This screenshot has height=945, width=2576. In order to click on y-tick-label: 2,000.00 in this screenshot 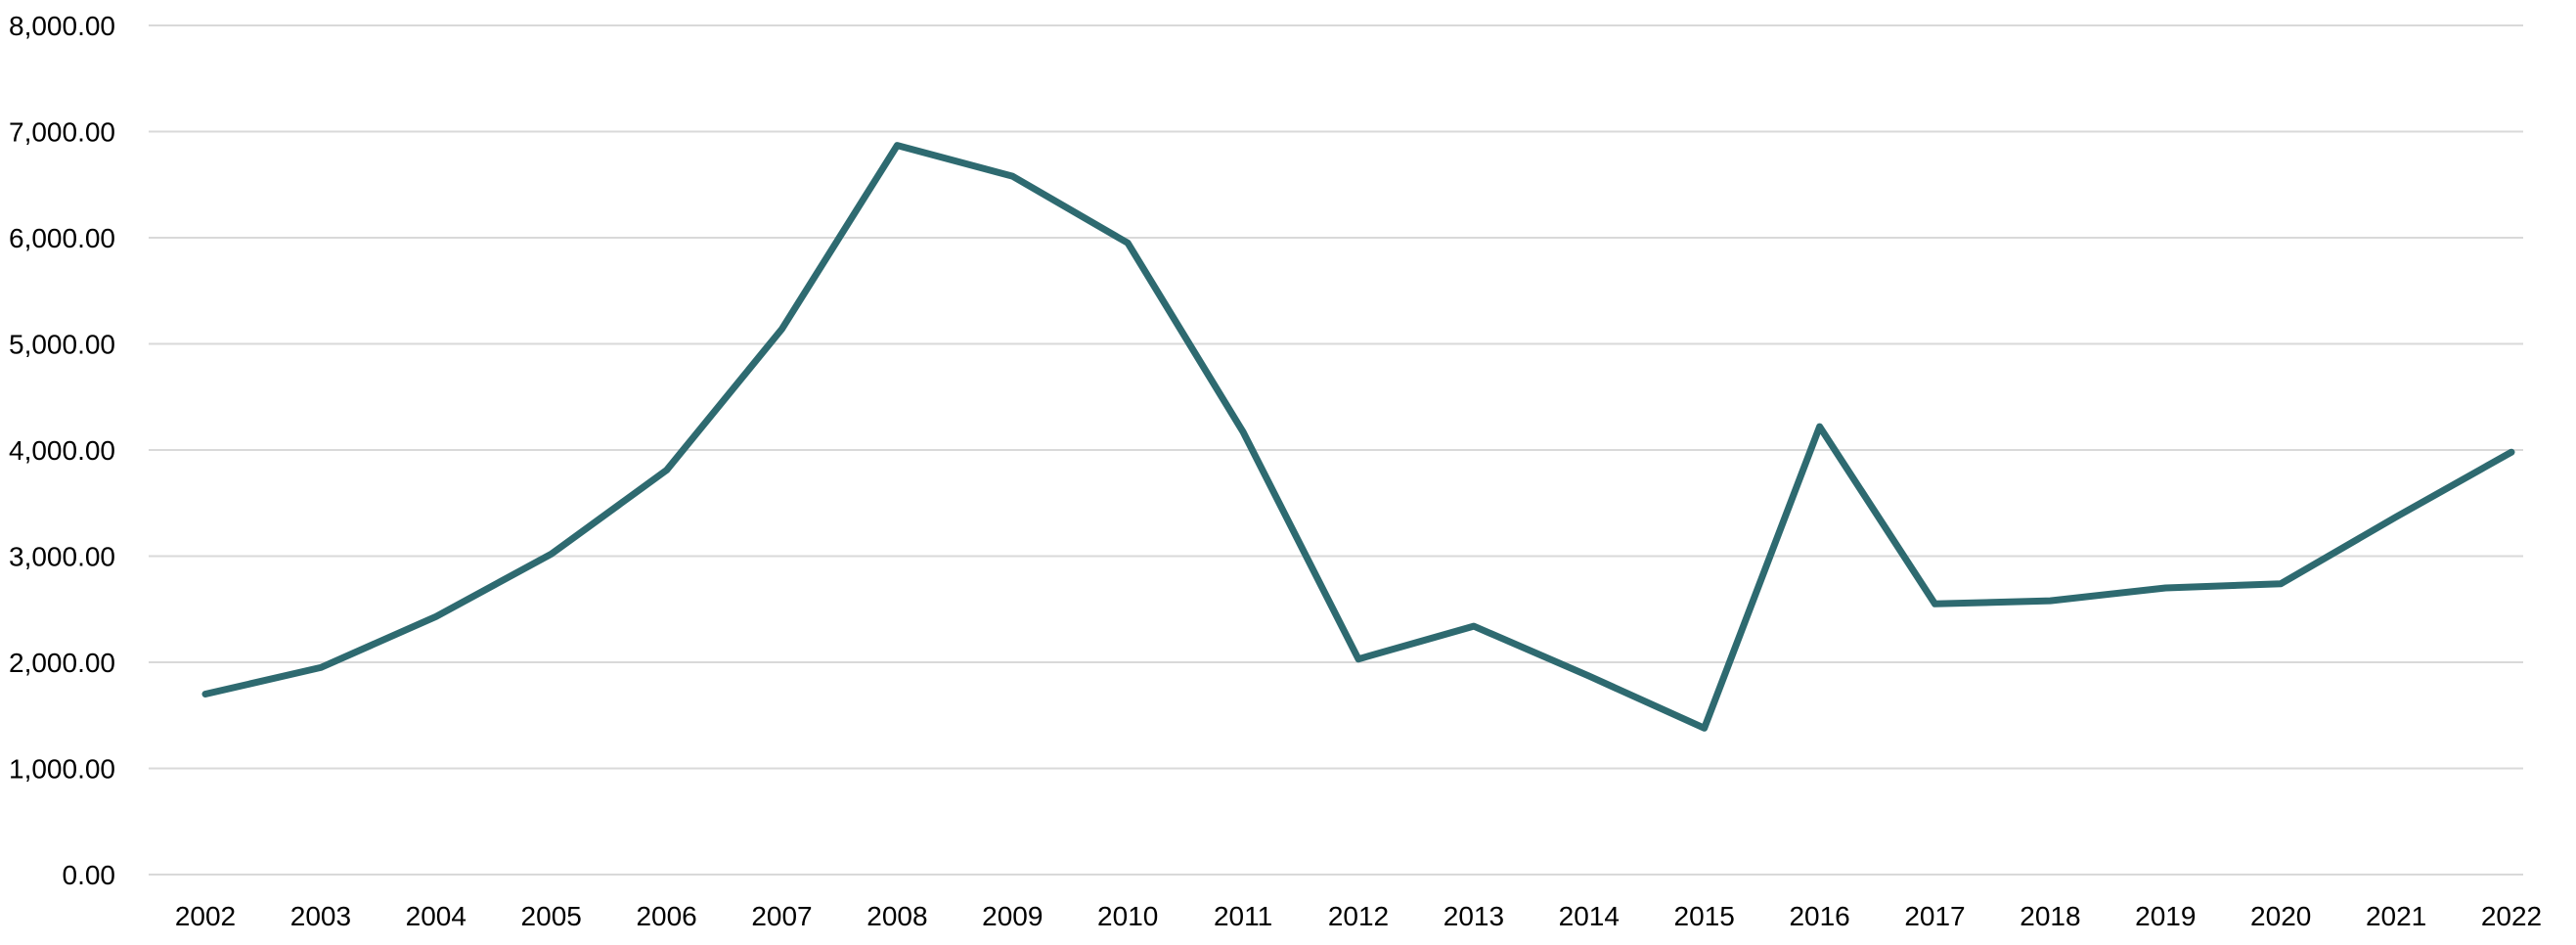, I will do `click(62, 663)`.